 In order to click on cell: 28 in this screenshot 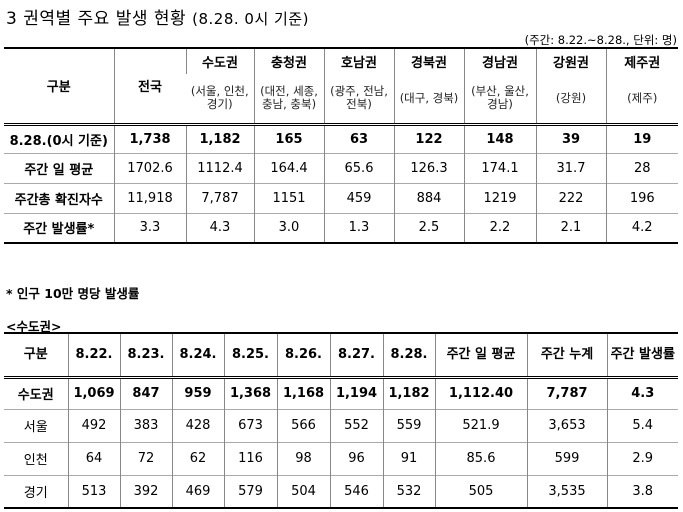, I will do `click(641, 167)`.